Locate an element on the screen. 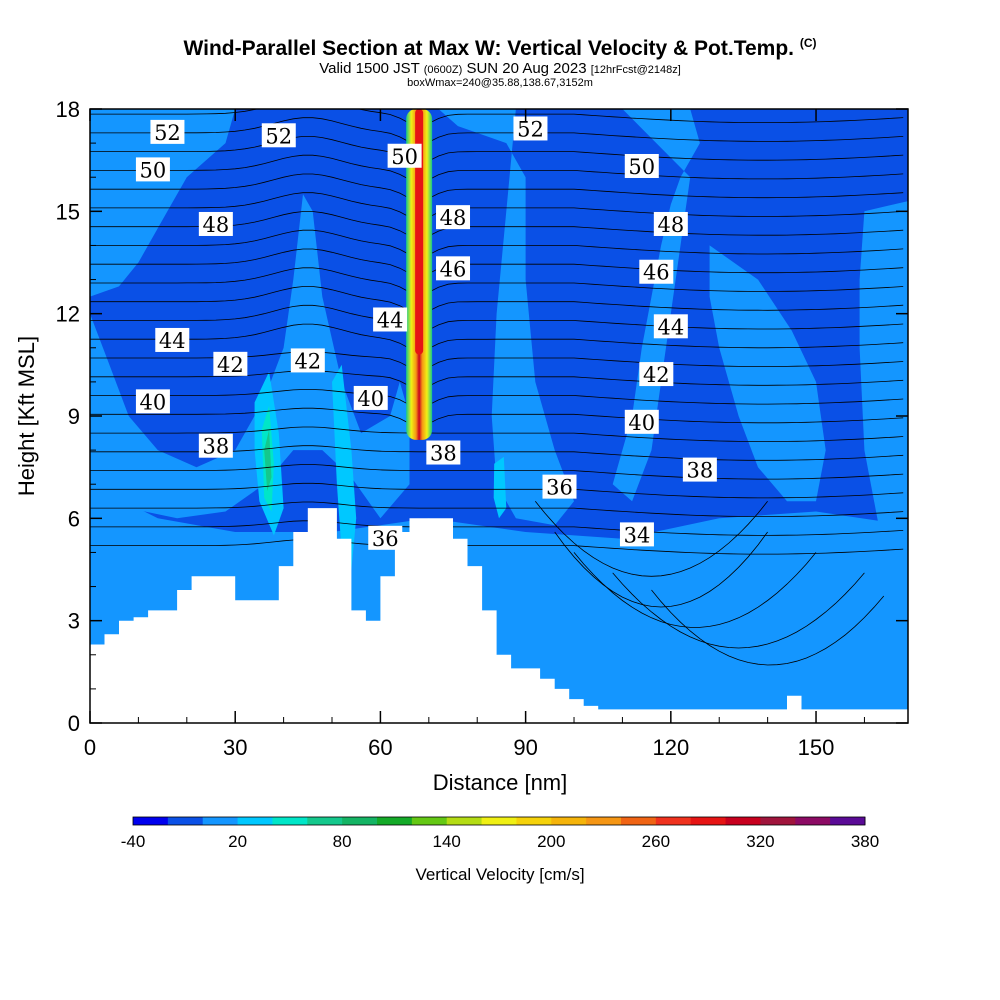  chart-subtitle: boxWmax=240@35.88,138.67,3152m is located at coordinates (500, 83).